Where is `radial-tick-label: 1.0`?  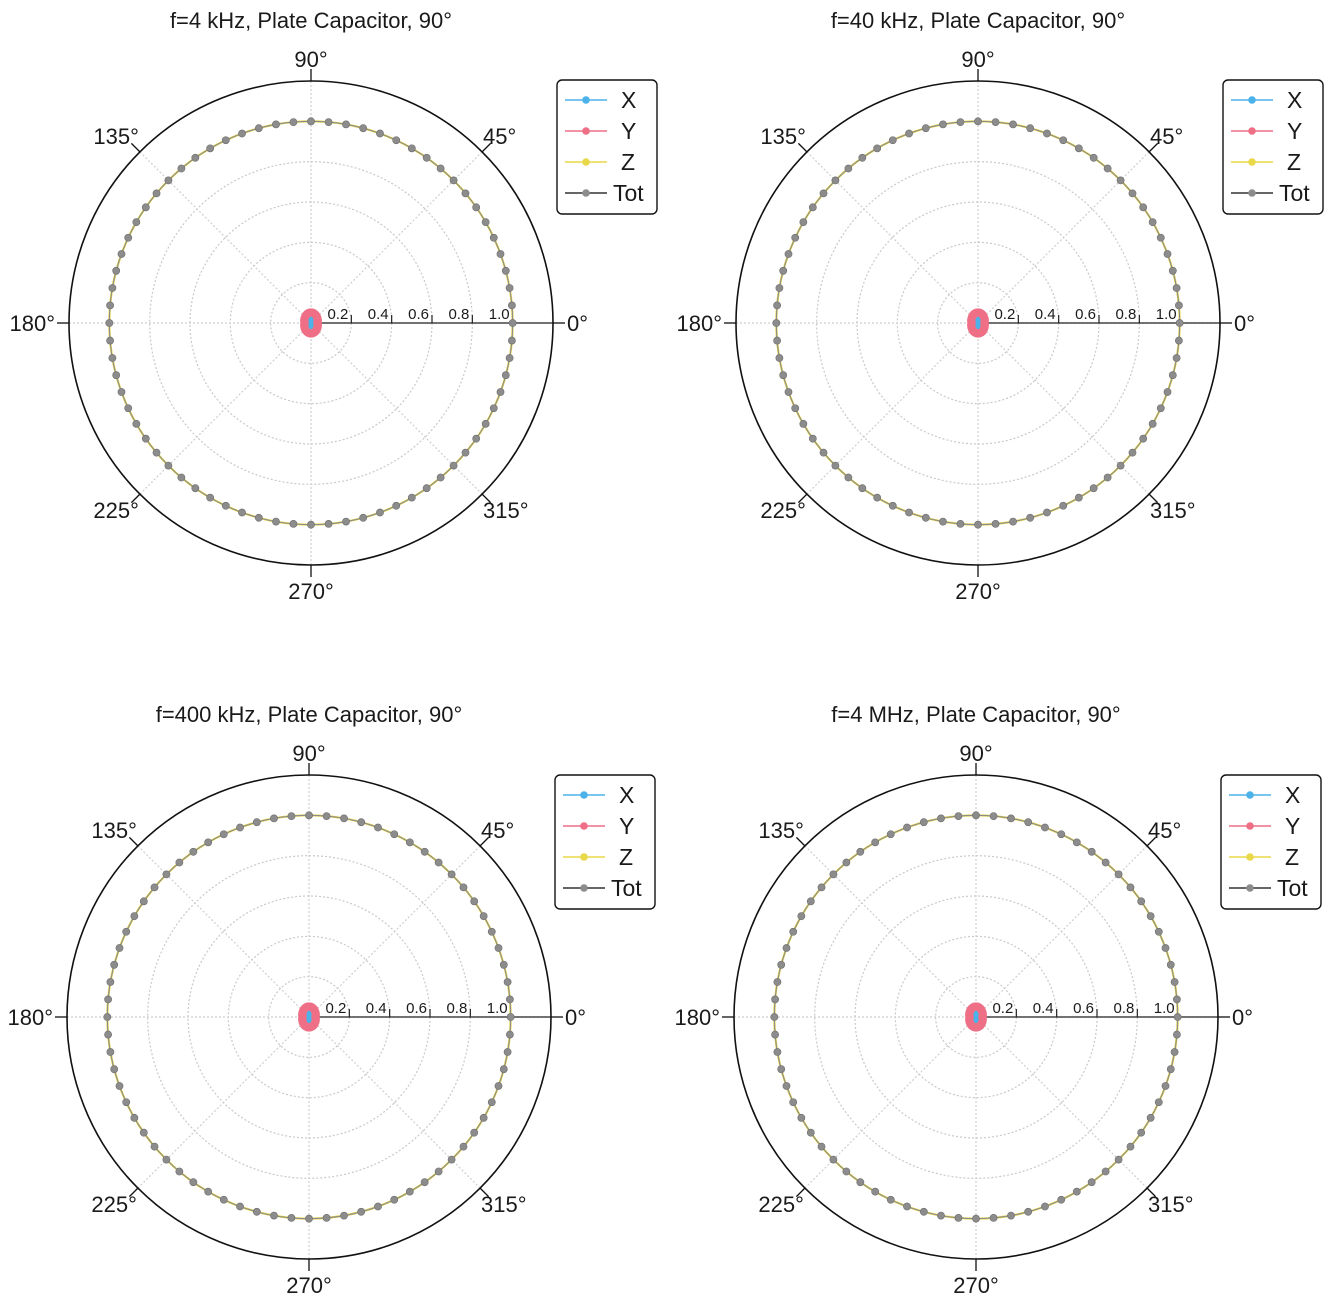 radial-tick-label: 1.0 is located at coordinates (499, 314).